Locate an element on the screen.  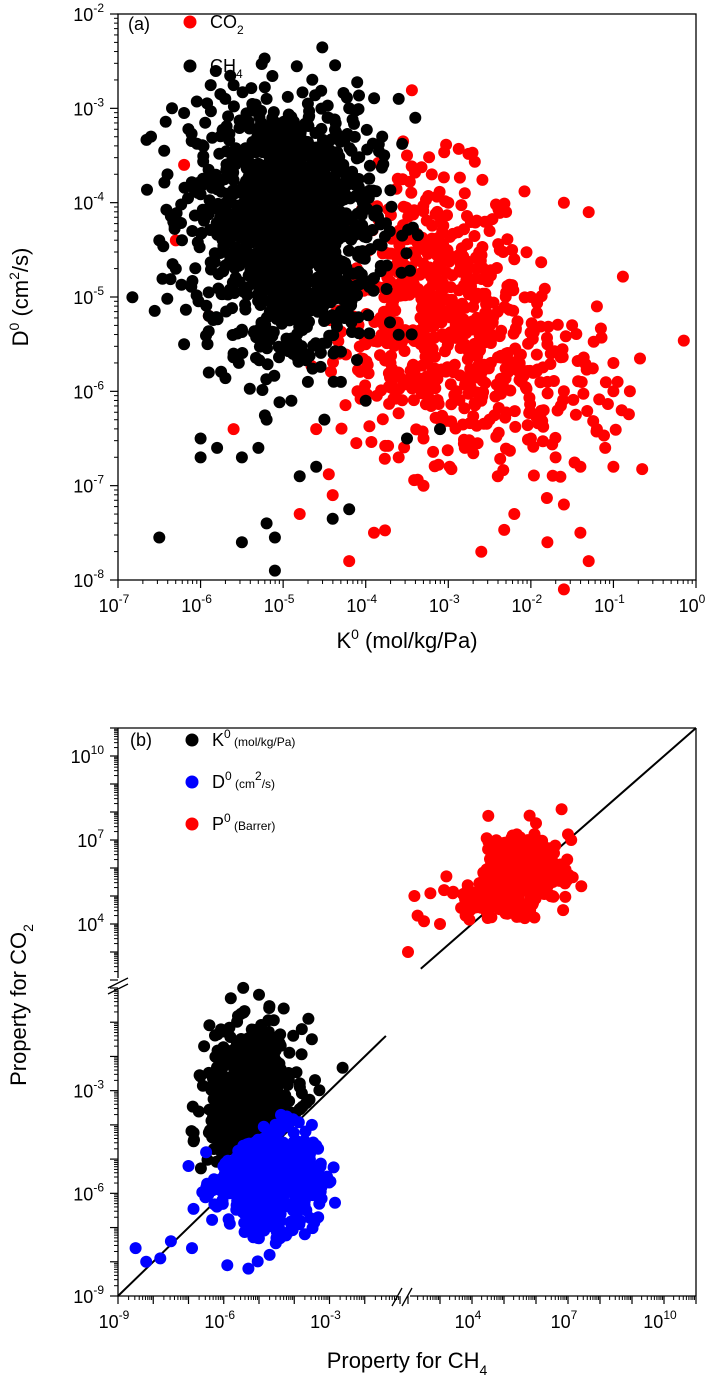
legend-ch4-label: CH4 is located at coordinates (226, 68).